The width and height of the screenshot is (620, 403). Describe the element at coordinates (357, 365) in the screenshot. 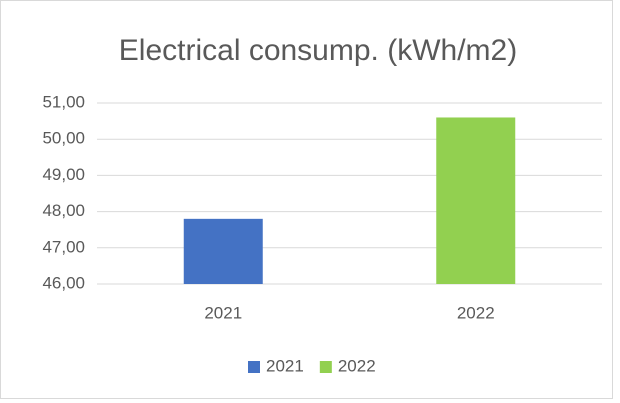

I see `legend-label: 2022` at that location.